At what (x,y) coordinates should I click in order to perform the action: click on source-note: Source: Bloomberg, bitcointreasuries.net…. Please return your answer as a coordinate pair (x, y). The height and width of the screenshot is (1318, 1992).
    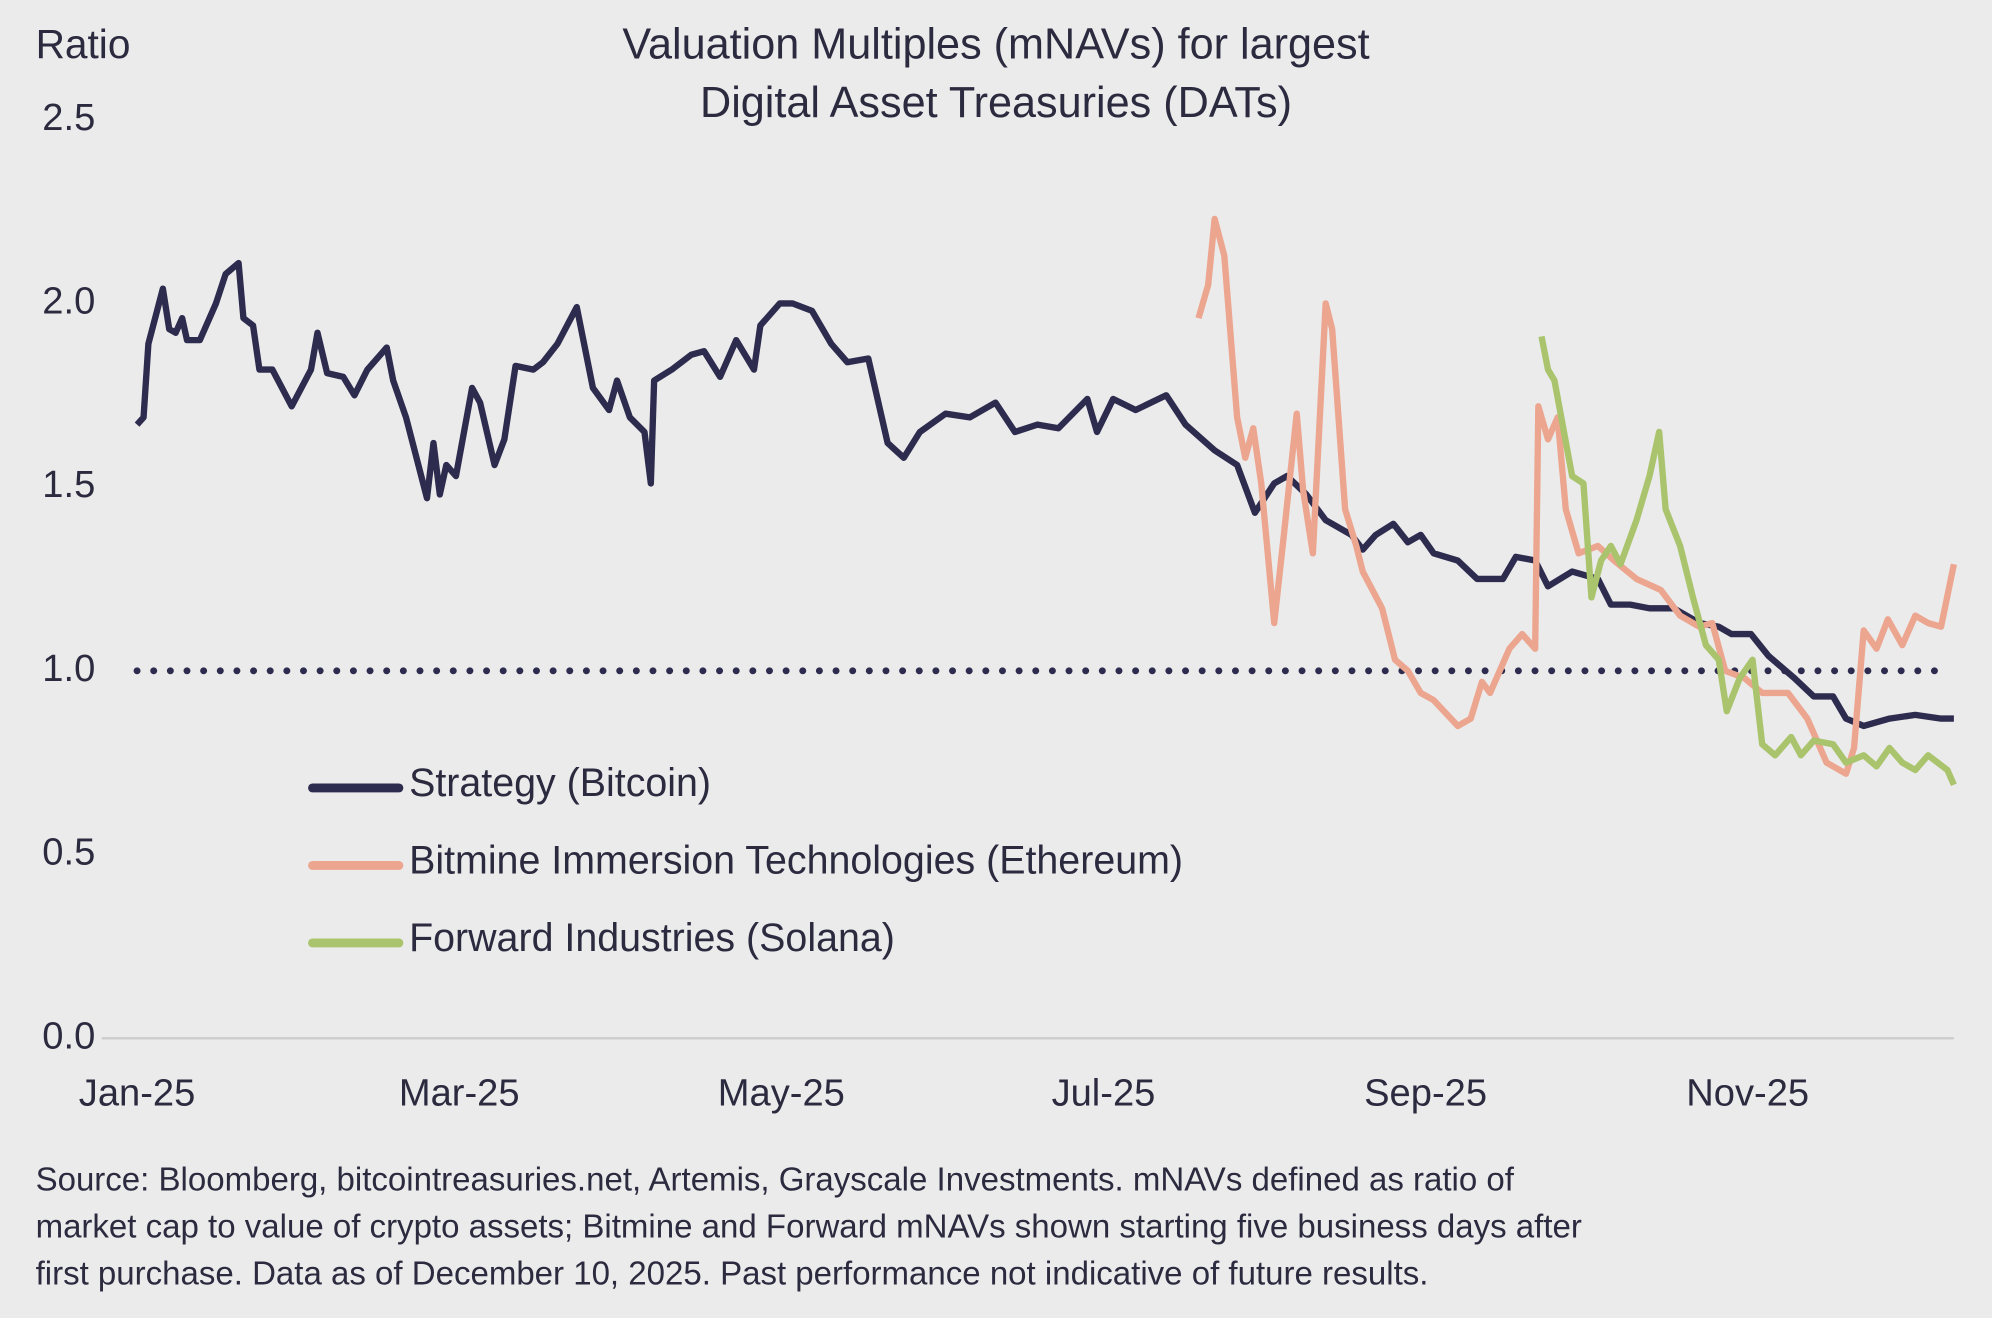
    Looking at the image, I should click on (775, 1178).